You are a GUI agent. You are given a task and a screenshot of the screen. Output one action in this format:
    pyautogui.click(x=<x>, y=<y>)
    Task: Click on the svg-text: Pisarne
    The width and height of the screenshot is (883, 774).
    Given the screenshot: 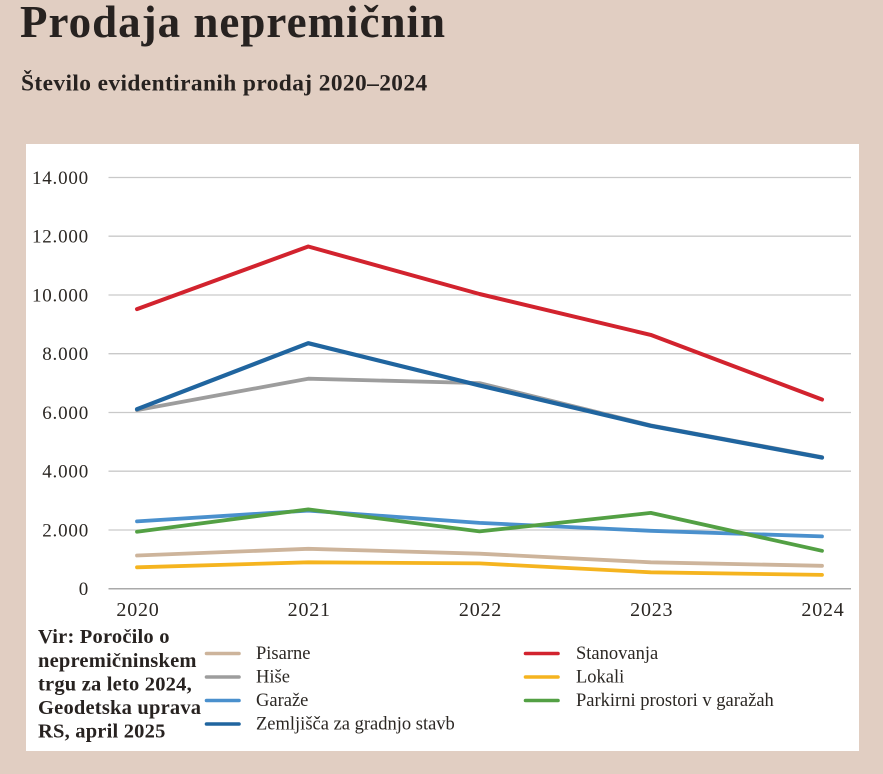 What is the action you would take?
    pyautogui.click(x=283, y=654)
    